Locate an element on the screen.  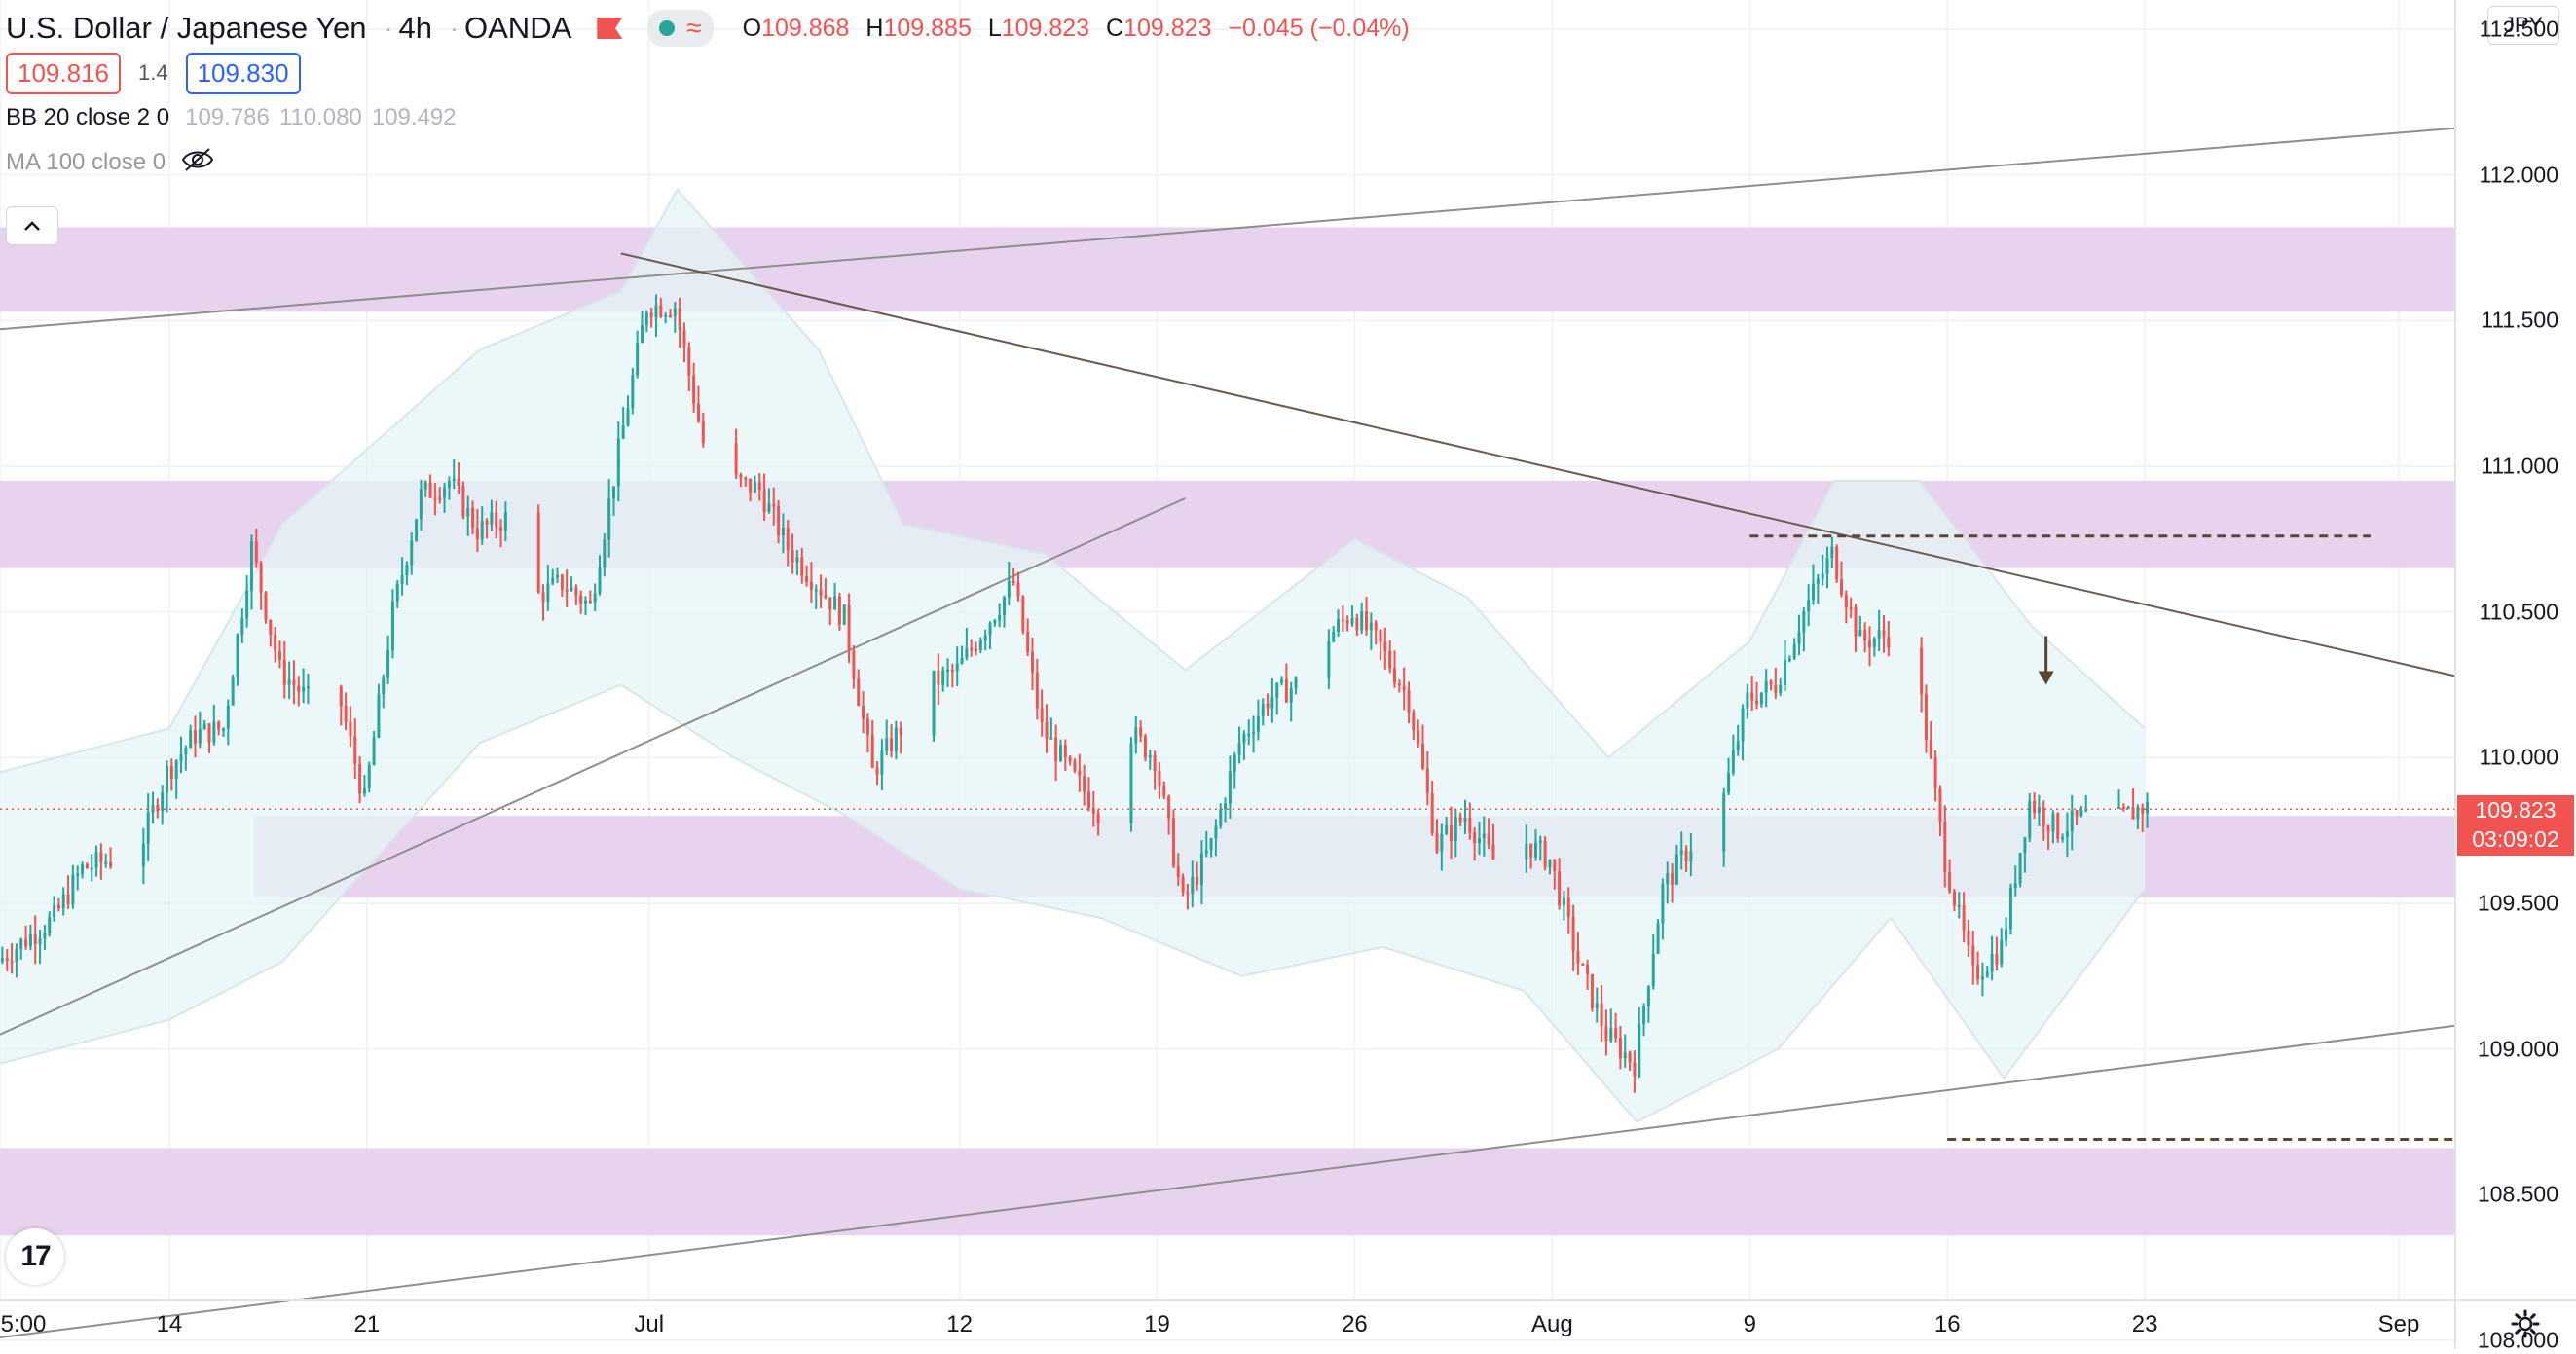
indicator-ma: MA 100 close 0 is located at coordinates (712, 162).